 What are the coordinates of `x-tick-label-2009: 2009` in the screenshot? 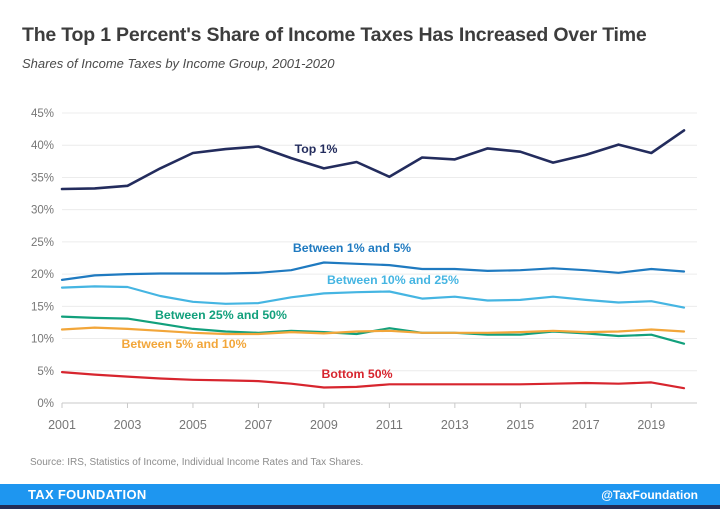 It's located at (324, 425).